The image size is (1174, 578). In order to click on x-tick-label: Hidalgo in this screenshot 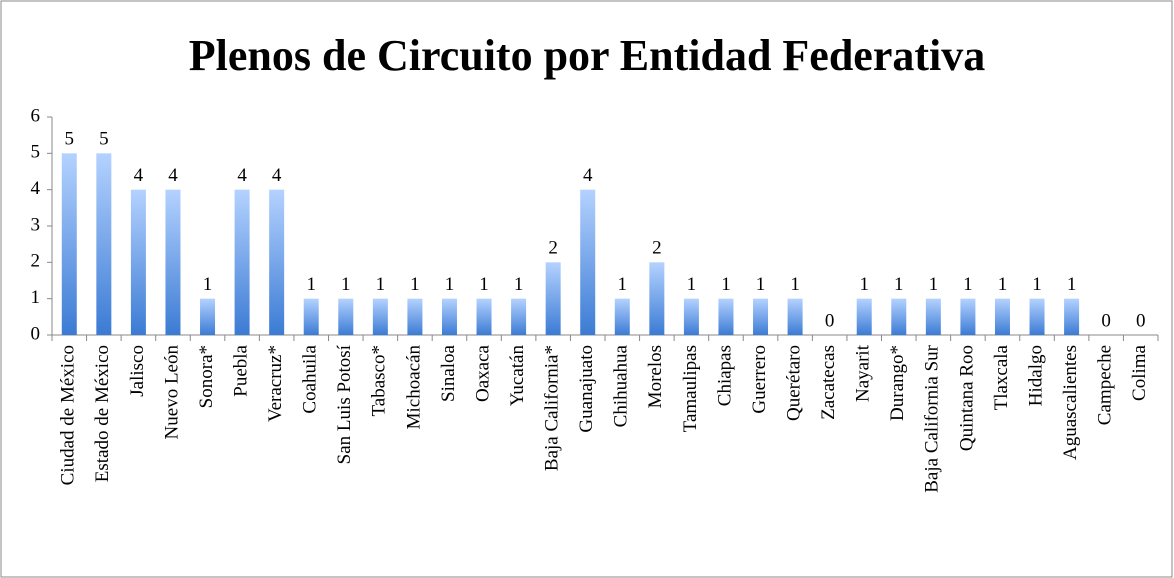, I will do `click(1035, 375)`.